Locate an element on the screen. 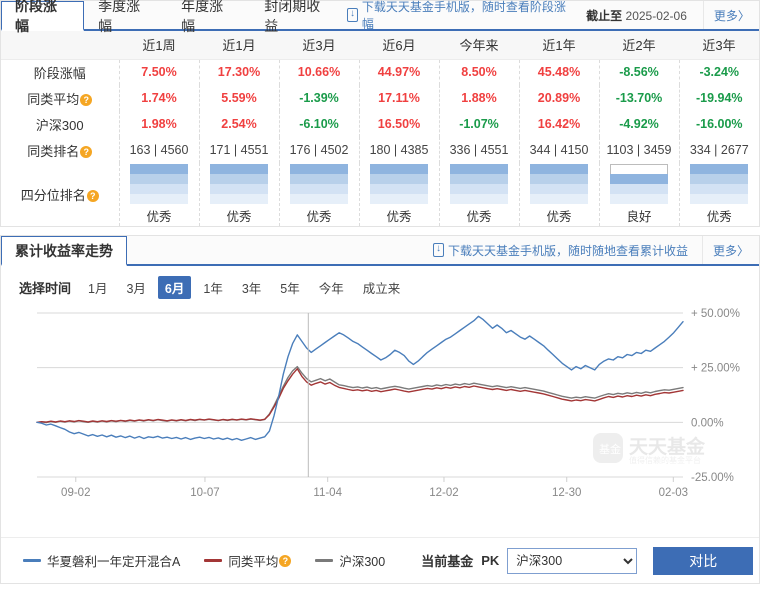  tab-quarterly-gain: 季度涨幅 is located at coordinates (125, 17).